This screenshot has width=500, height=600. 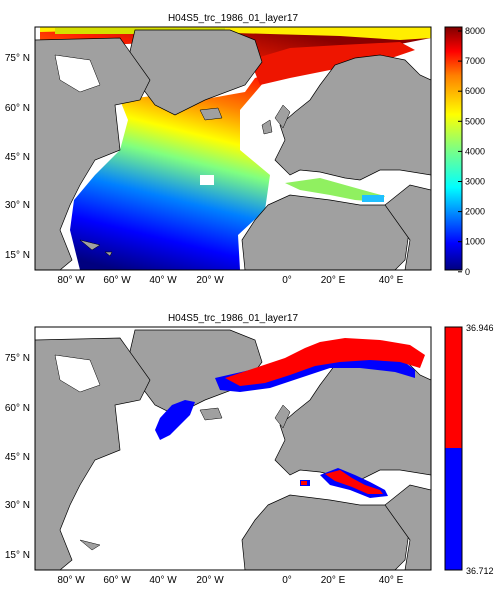 What do you see at coordinates (469, 449) in the screenshot?
I see `bottom-colorbar: 36.946 36.712` at bounding box center [469, 449].